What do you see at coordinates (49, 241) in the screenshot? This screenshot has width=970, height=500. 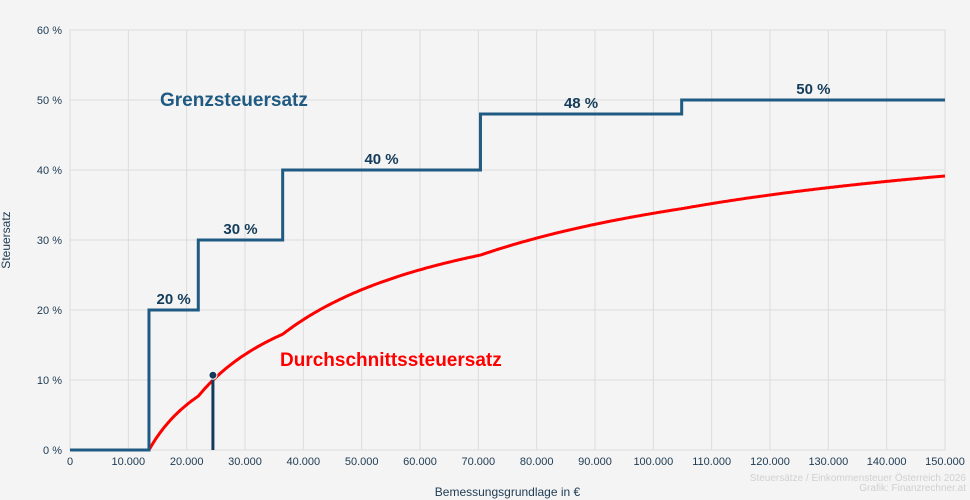 I see `y-tick-label: 30 %` at bounding box center [49, 241].